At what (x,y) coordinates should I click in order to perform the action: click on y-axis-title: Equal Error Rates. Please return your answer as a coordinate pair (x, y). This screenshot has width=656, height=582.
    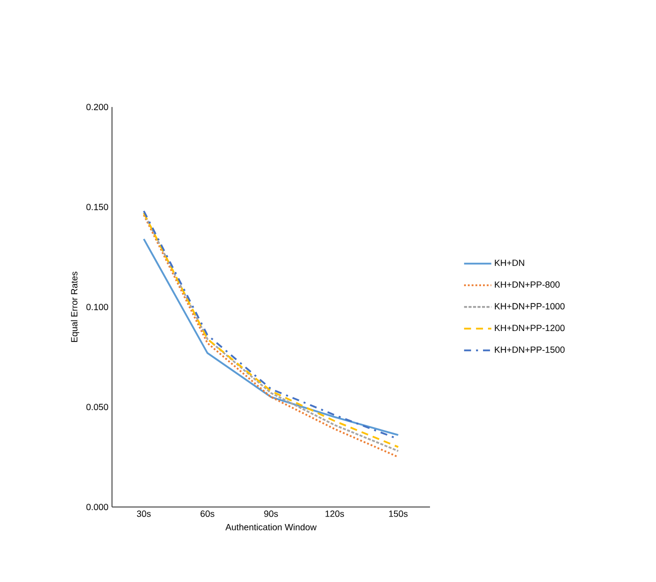
    Looking at the image, I should click on (75, 307).